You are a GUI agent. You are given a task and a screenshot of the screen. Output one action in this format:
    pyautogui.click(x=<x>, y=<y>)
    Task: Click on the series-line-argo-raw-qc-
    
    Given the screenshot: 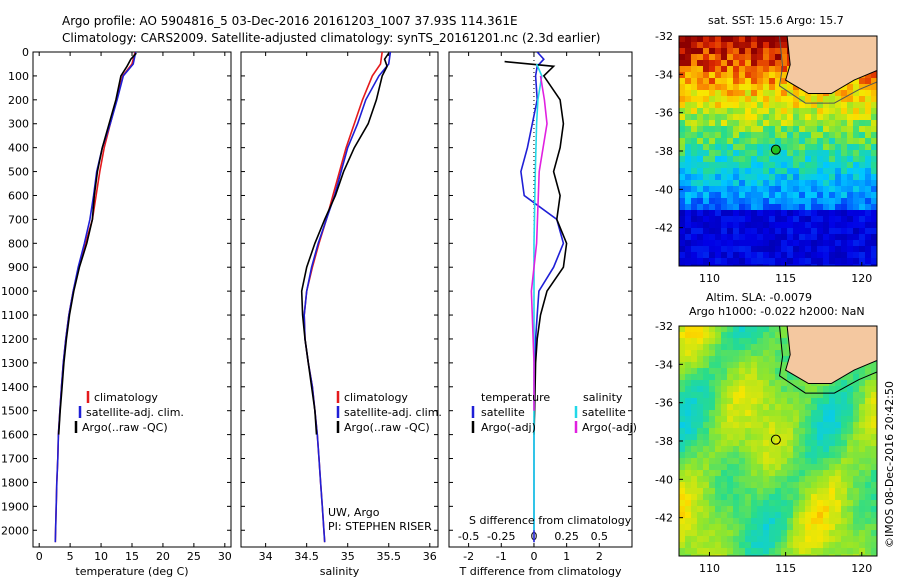 What is the action you would take?
    pyautogui.click(x=97, y=243)
    